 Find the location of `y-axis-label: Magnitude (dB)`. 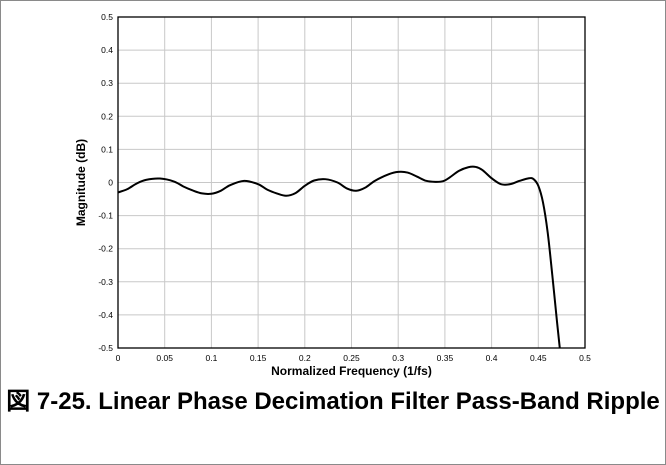

y-axis-label: Magnitude (dB) is located at coordinates (81, 182).